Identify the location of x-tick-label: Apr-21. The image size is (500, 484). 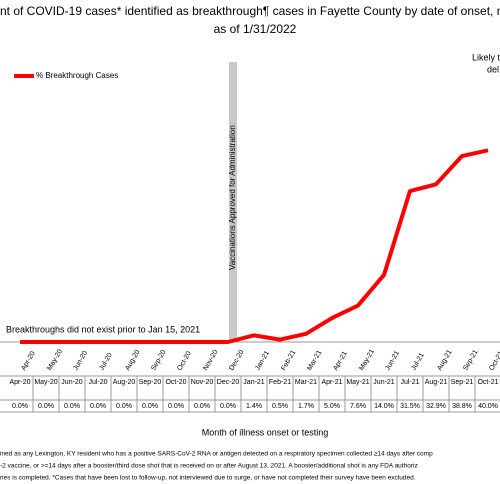
(340, 361).